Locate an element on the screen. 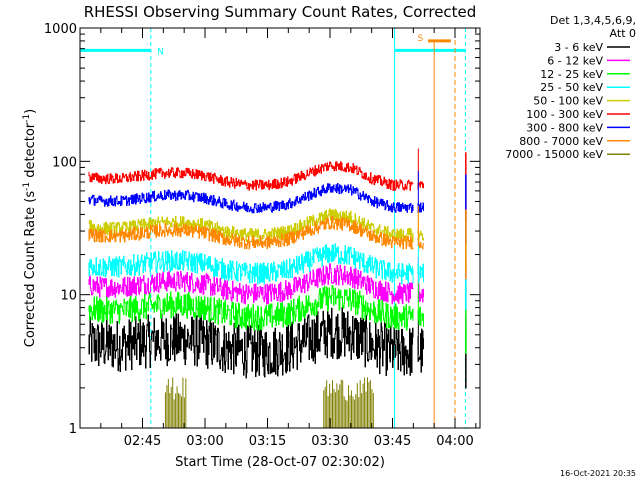  y-axis-label: Corrected Count Rate (s-1 detector-1) is located at coordinates (30, 228).